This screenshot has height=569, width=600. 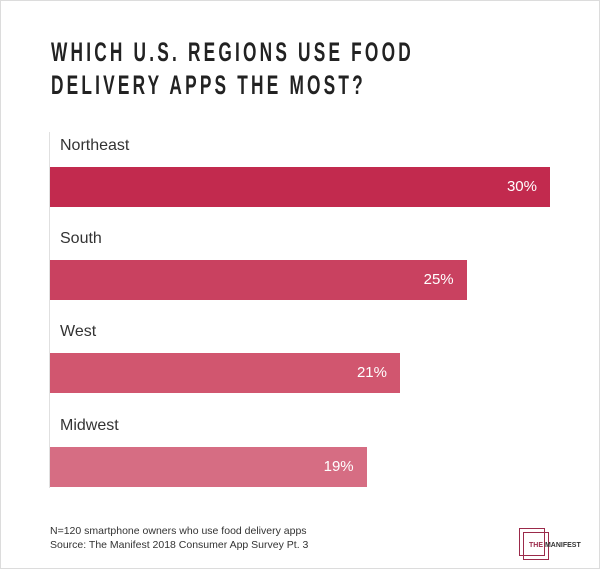 I want to click on logo-text: THE MANIFEST, so click(x=555, y=545).